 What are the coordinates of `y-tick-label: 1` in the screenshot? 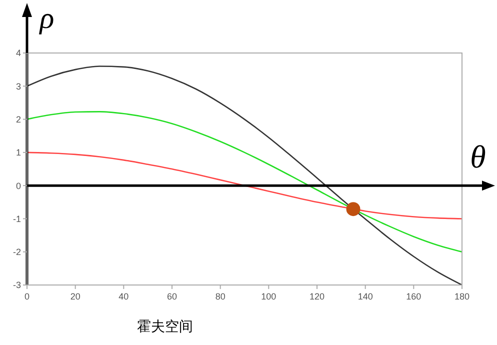 It's located at (18, 153).